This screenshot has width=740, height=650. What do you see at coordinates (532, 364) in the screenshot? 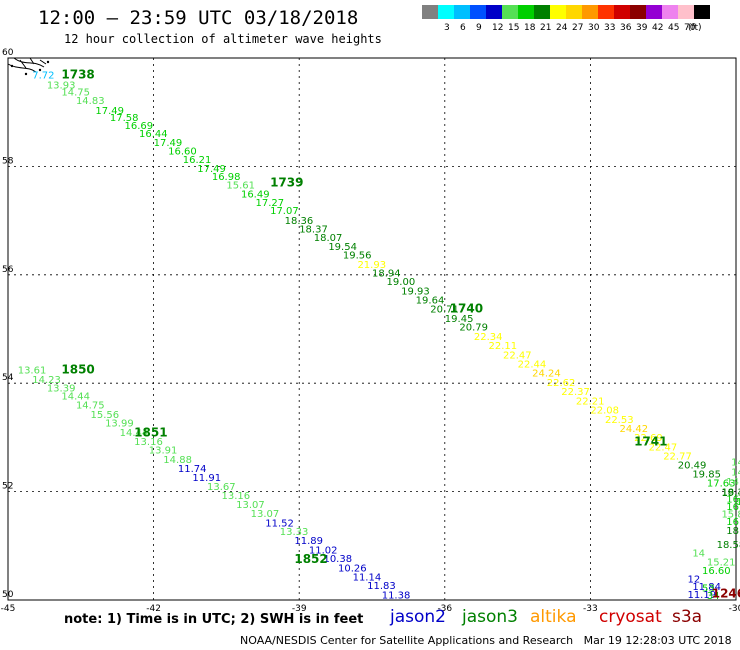
I see `swh-value: 22.44` at bounding box center [532, 364].